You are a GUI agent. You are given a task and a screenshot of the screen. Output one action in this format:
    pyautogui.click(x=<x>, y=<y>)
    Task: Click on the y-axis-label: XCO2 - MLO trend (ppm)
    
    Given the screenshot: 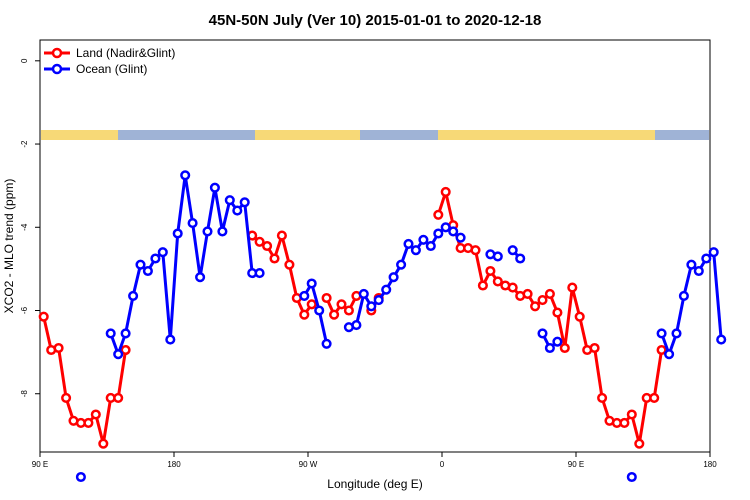 What is the action you would take?
    pyautogui.click(x=9, y=246)
    